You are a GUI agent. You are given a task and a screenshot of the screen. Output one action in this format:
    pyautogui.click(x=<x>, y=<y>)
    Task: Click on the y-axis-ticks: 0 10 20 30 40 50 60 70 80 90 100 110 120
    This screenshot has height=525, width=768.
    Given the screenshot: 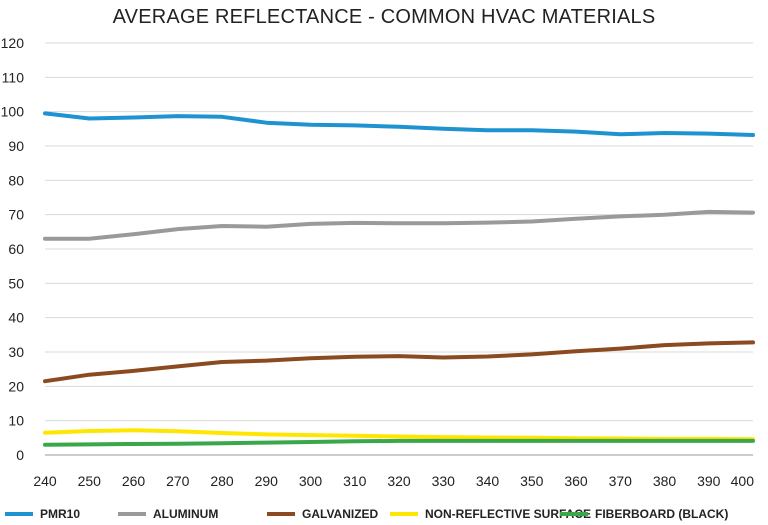 What is the action you would take?
    pyautogui.click(x=13, y=249)
    